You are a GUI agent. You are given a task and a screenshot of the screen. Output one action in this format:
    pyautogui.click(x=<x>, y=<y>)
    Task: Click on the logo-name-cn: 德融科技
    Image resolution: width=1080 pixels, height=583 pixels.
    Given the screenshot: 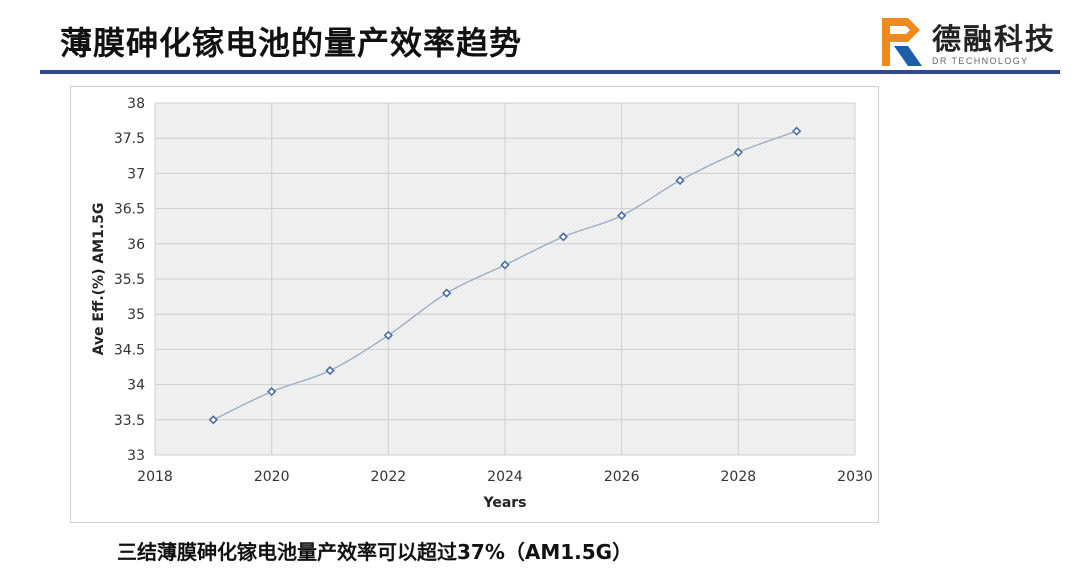 What is the action you would take?
    pyautogui.click(x=994, y=39)
    